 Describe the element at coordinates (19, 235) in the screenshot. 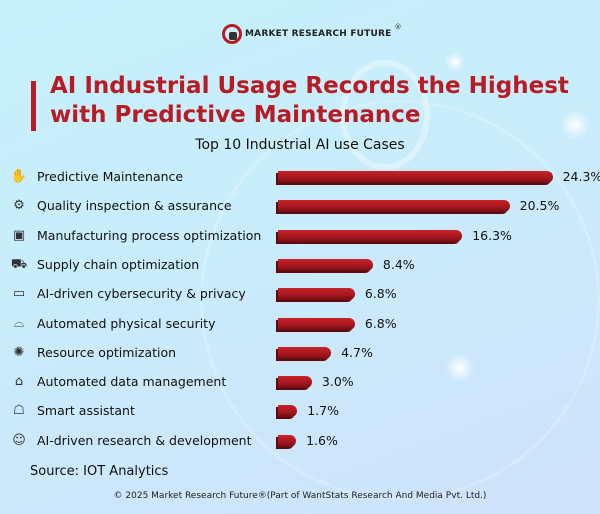

I see `factory-machine-icon: ▣` at that location.